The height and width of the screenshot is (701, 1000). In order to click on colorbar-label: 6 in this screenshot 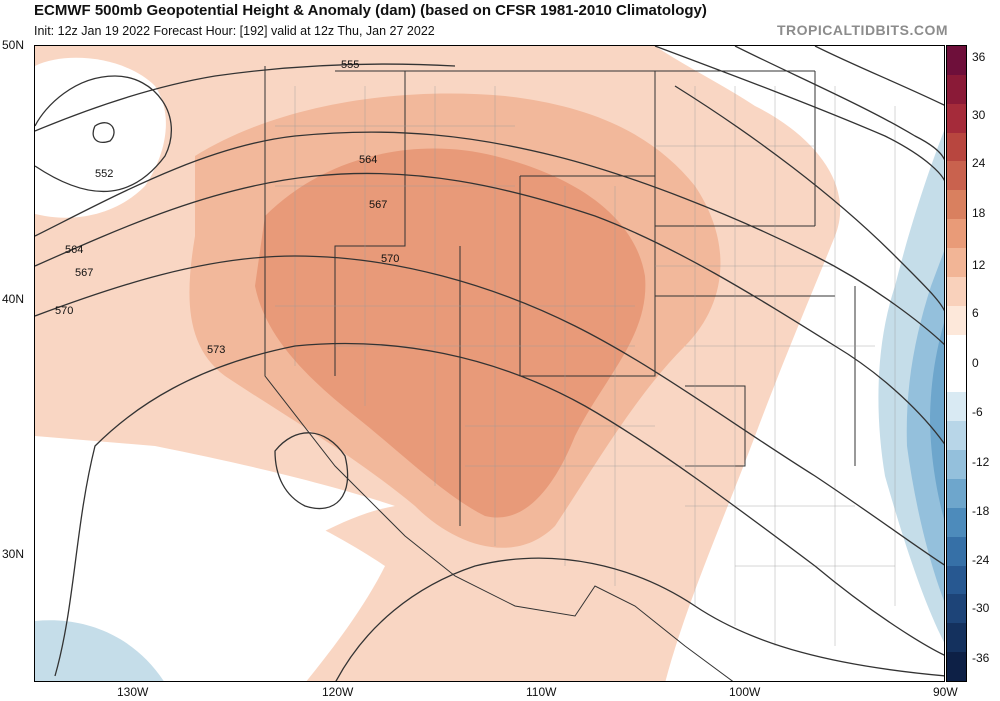, I will do `click(975, 313)`.